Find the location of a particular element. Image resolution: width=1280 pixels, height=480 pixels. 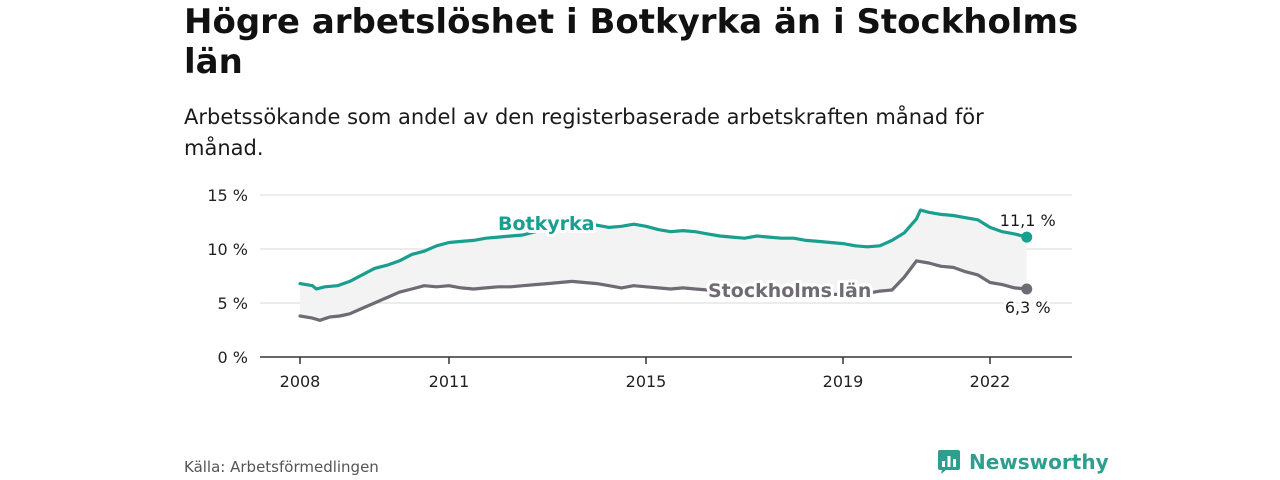

series-label-botkyrka: Botkyrka is located at coordinates (546, 224).